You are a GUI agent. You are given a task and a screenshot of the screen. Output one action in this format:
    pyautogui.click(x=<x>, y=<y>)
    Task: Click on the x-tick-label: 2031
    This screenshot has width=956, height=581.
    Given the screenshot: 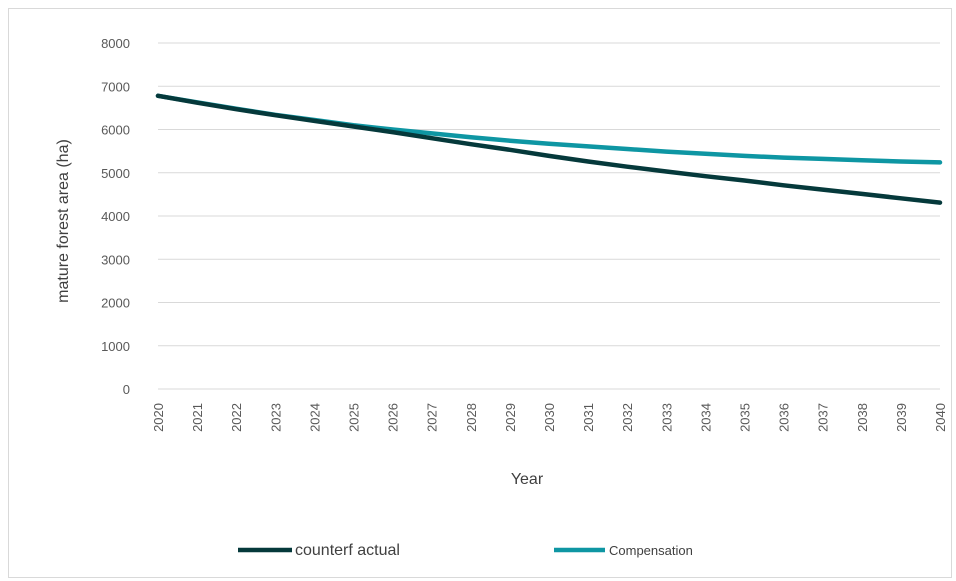 What is the action you would take?
    pyautogui.click(x=588, y=417)
    